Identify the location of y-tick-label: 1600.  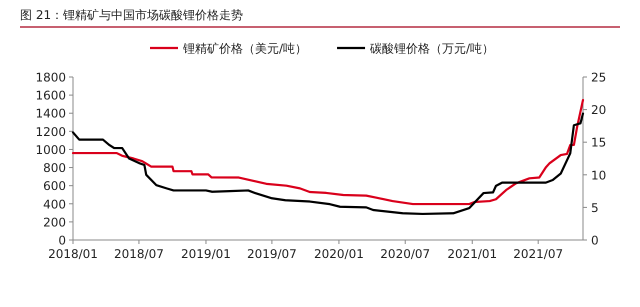
(50, 95).